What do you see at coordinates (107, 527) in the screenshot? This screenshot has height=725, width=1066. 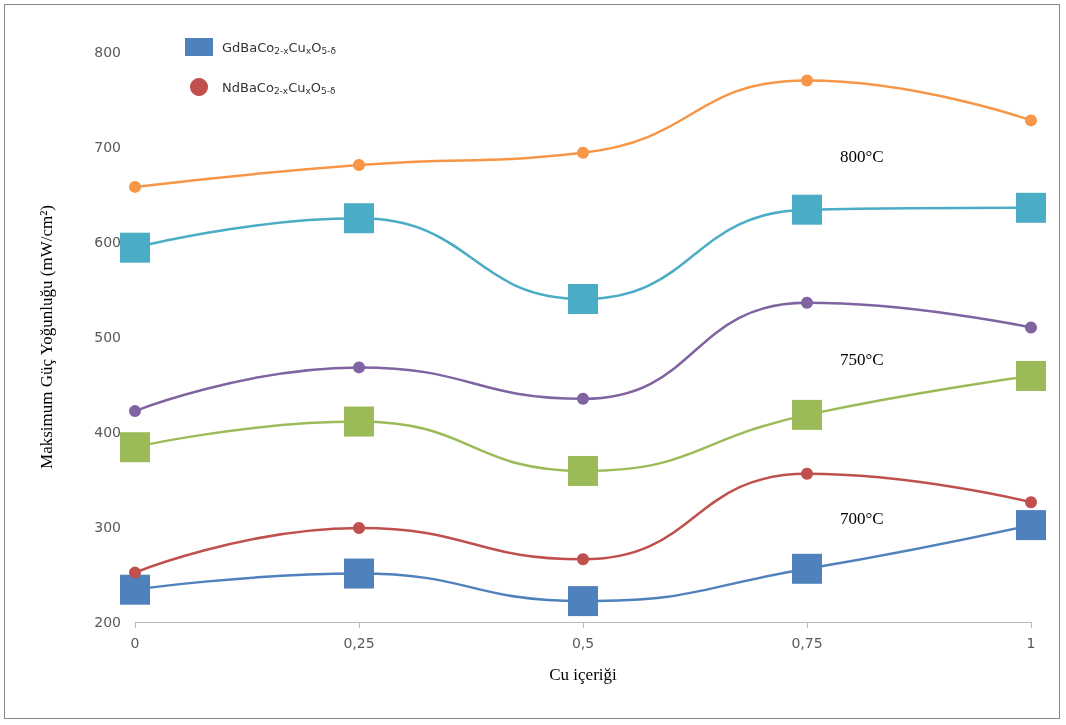 I see `y-tick-label: 300` at bounding box center [107, 527].